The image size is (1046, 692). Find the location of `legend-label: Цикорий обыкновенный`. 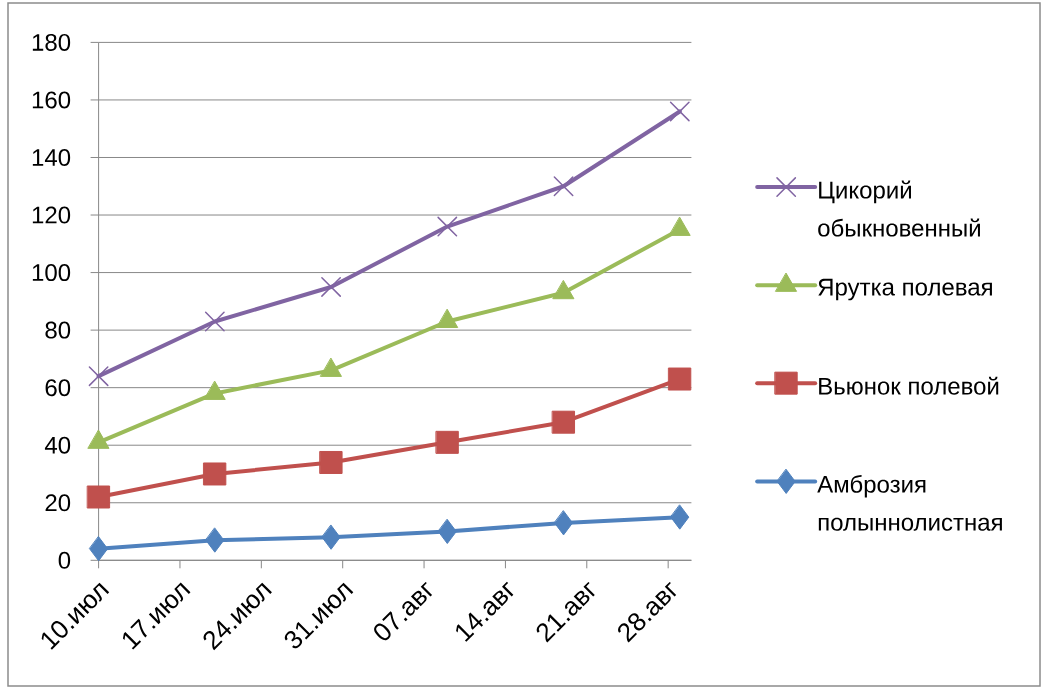

legend-label: Цикорий обыкновенный is located at coordinates (899, 208).